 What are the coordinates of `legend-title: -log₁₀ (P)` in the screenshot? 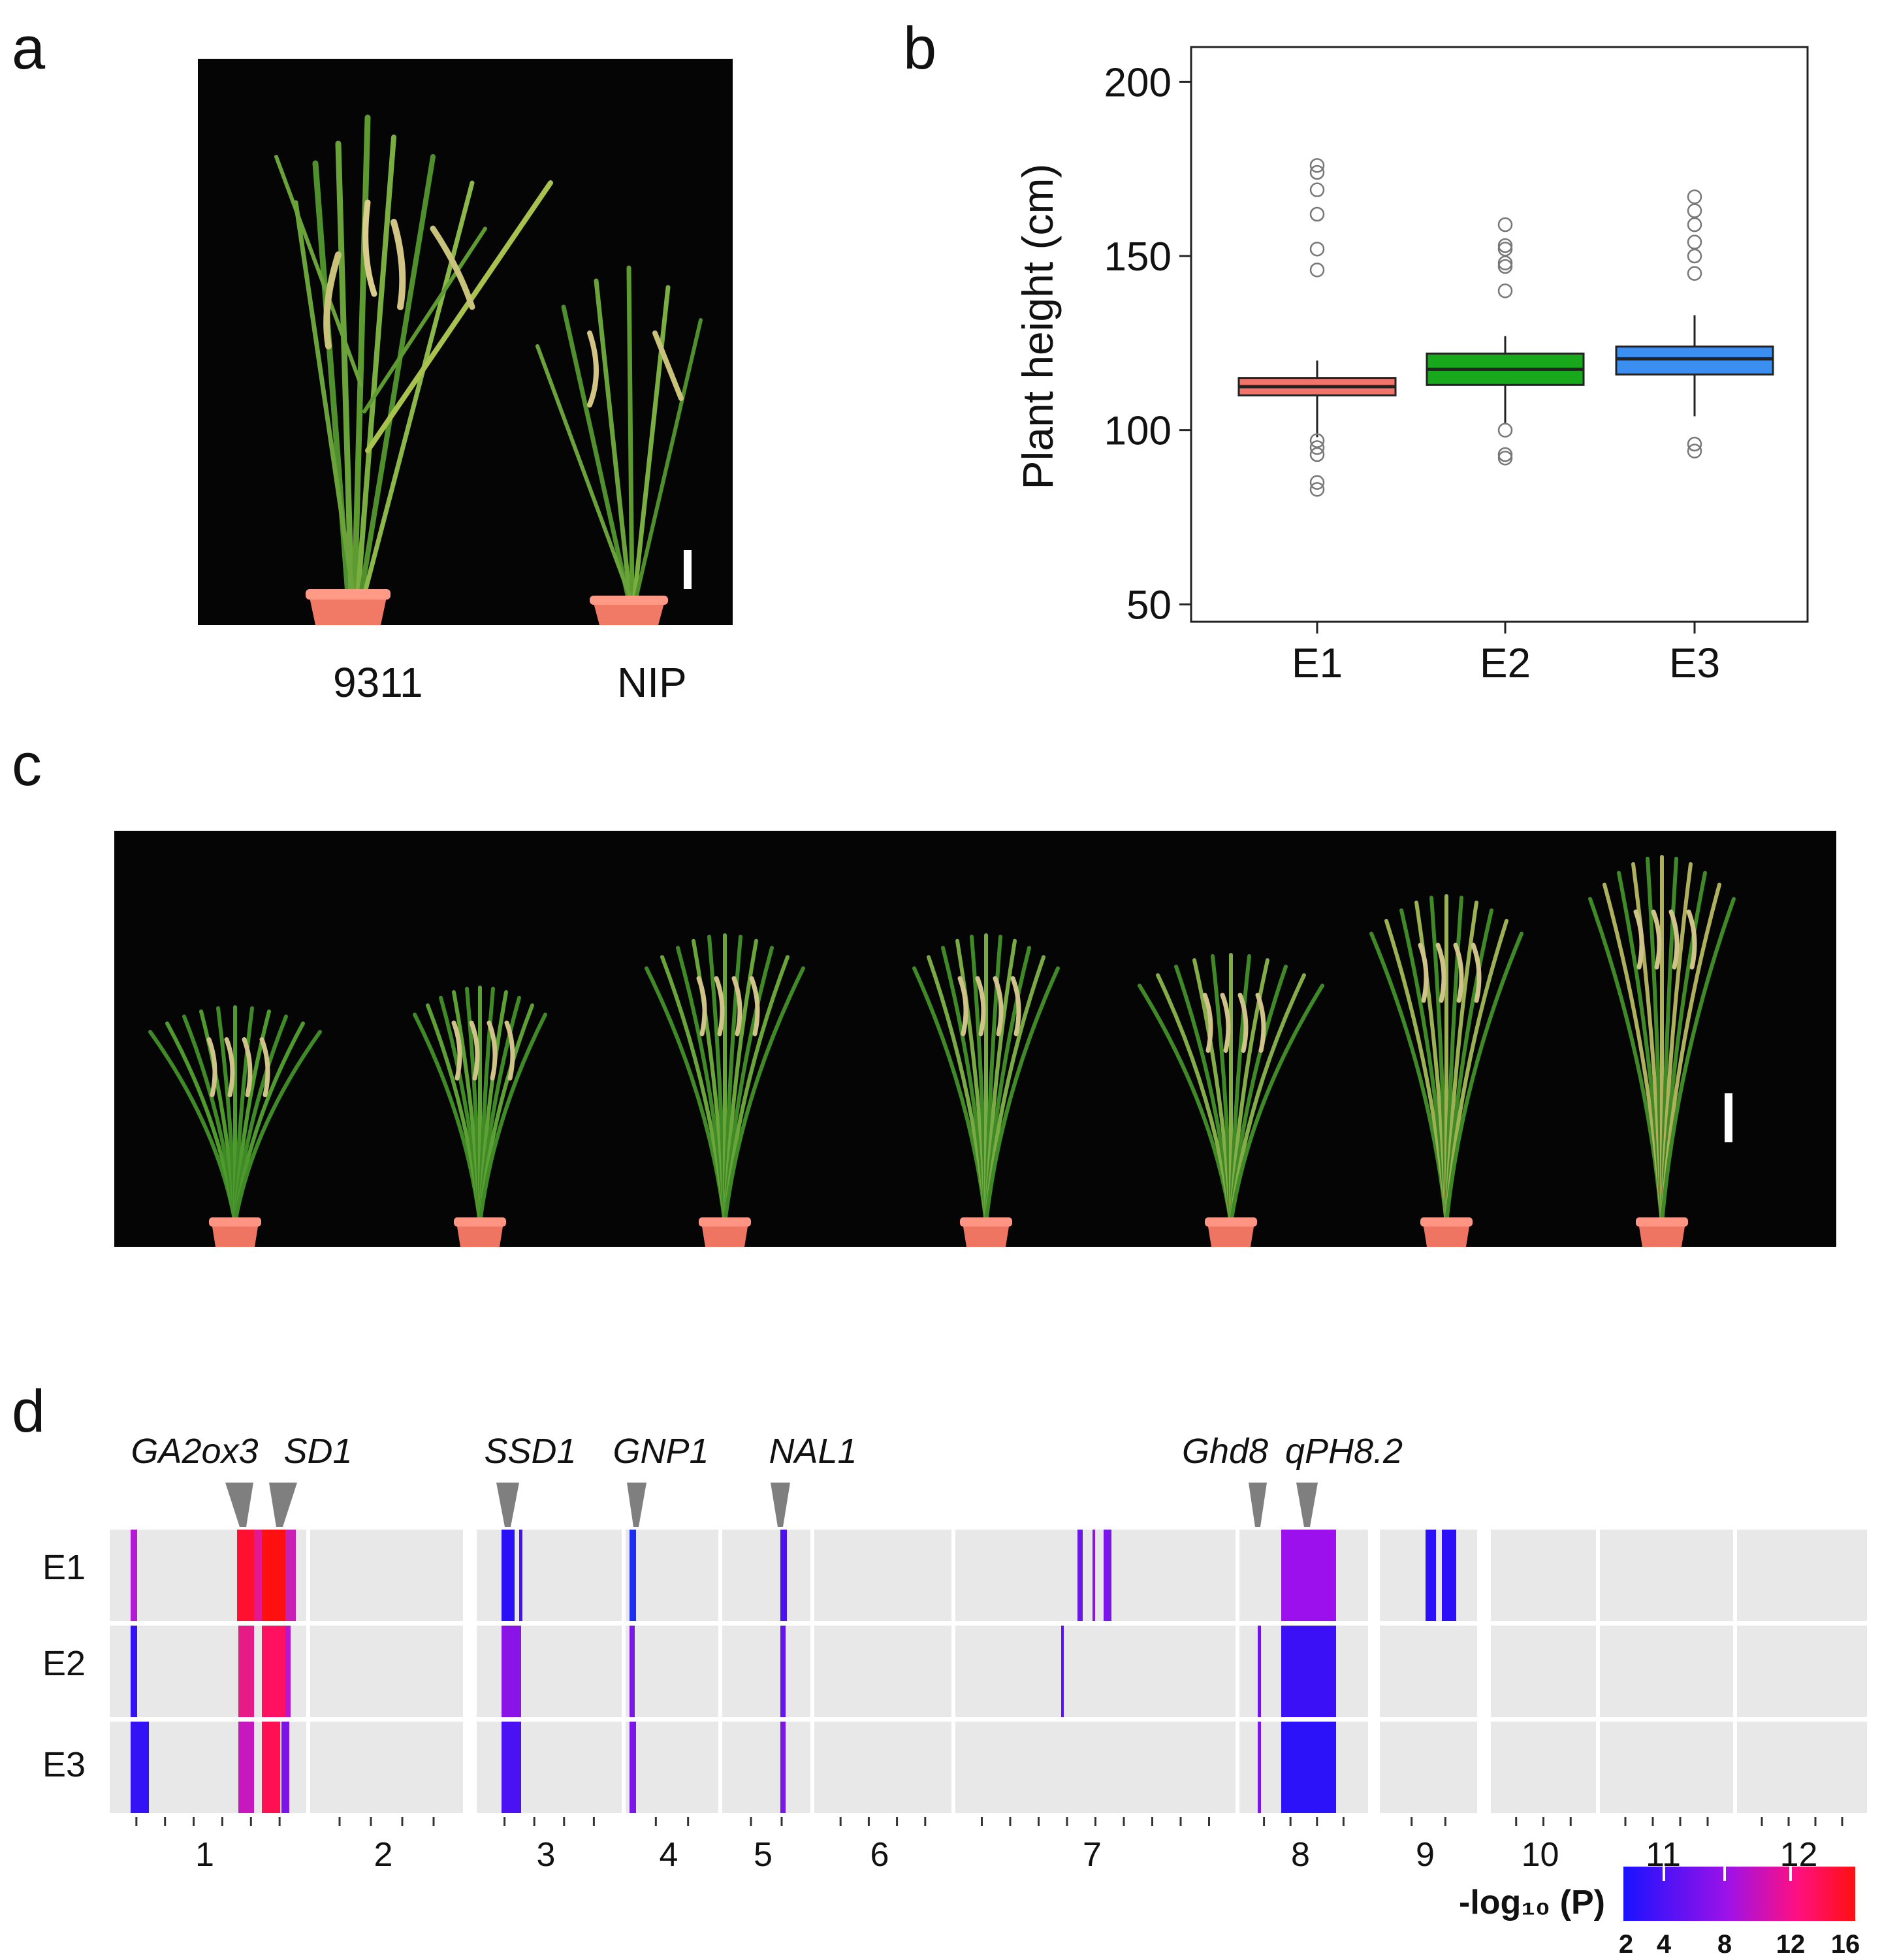 It's located at (1532, 1902).